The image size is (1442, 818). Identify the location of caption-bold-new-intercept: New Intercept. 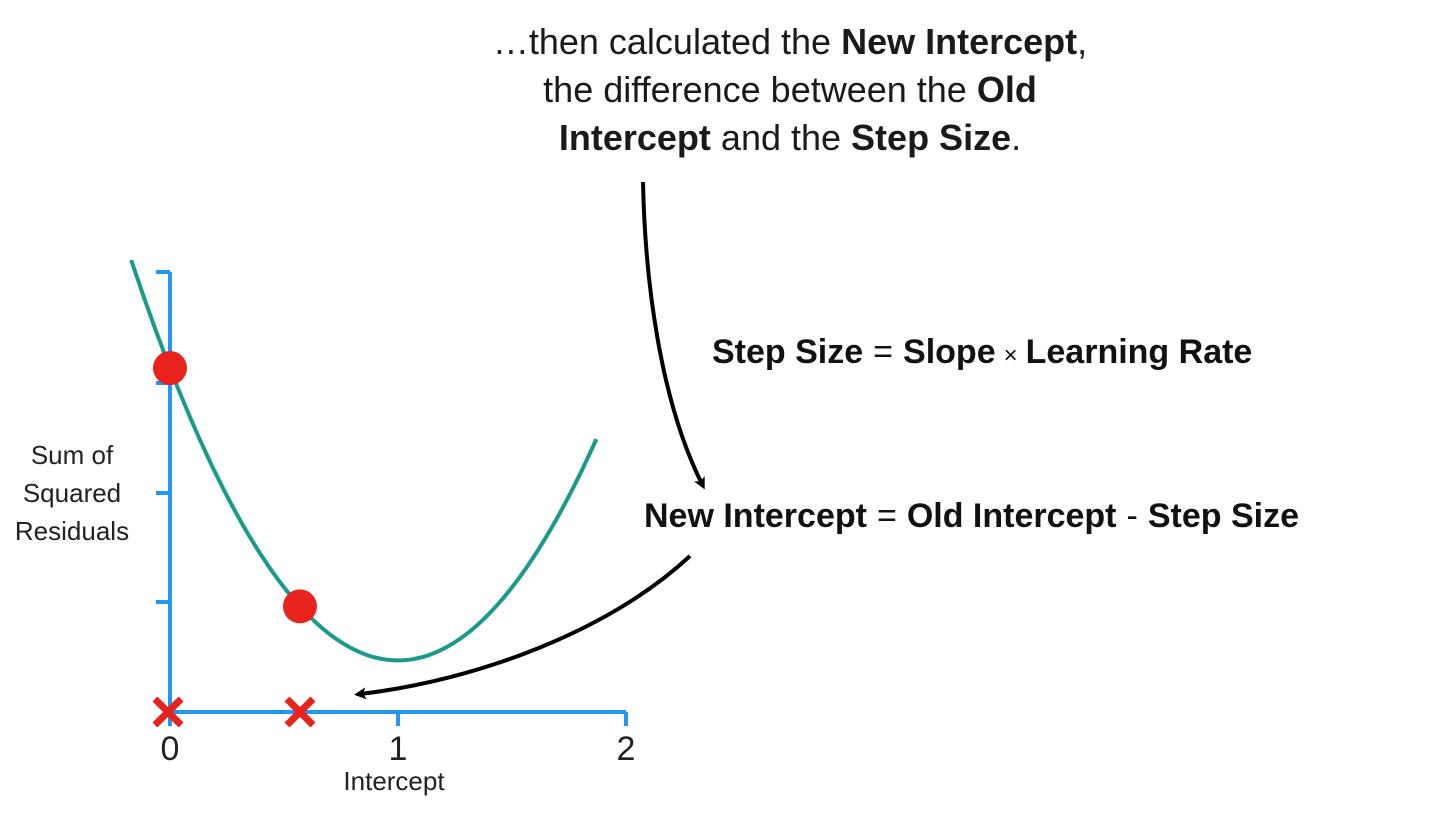
(959, 41).